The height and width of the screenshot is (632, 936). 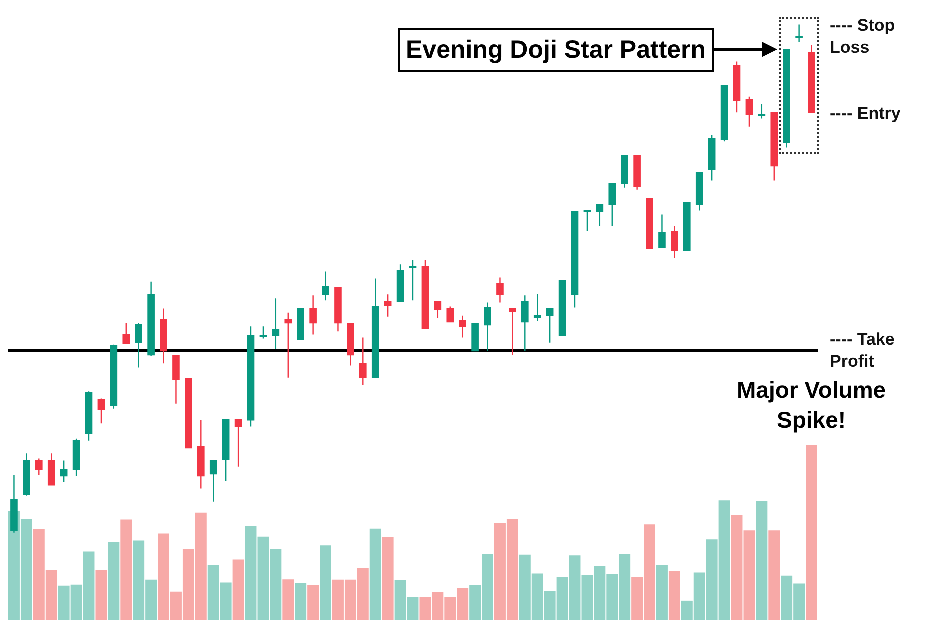 I want to click on text: ---- Stop Loss, so click(x=863, y=37).